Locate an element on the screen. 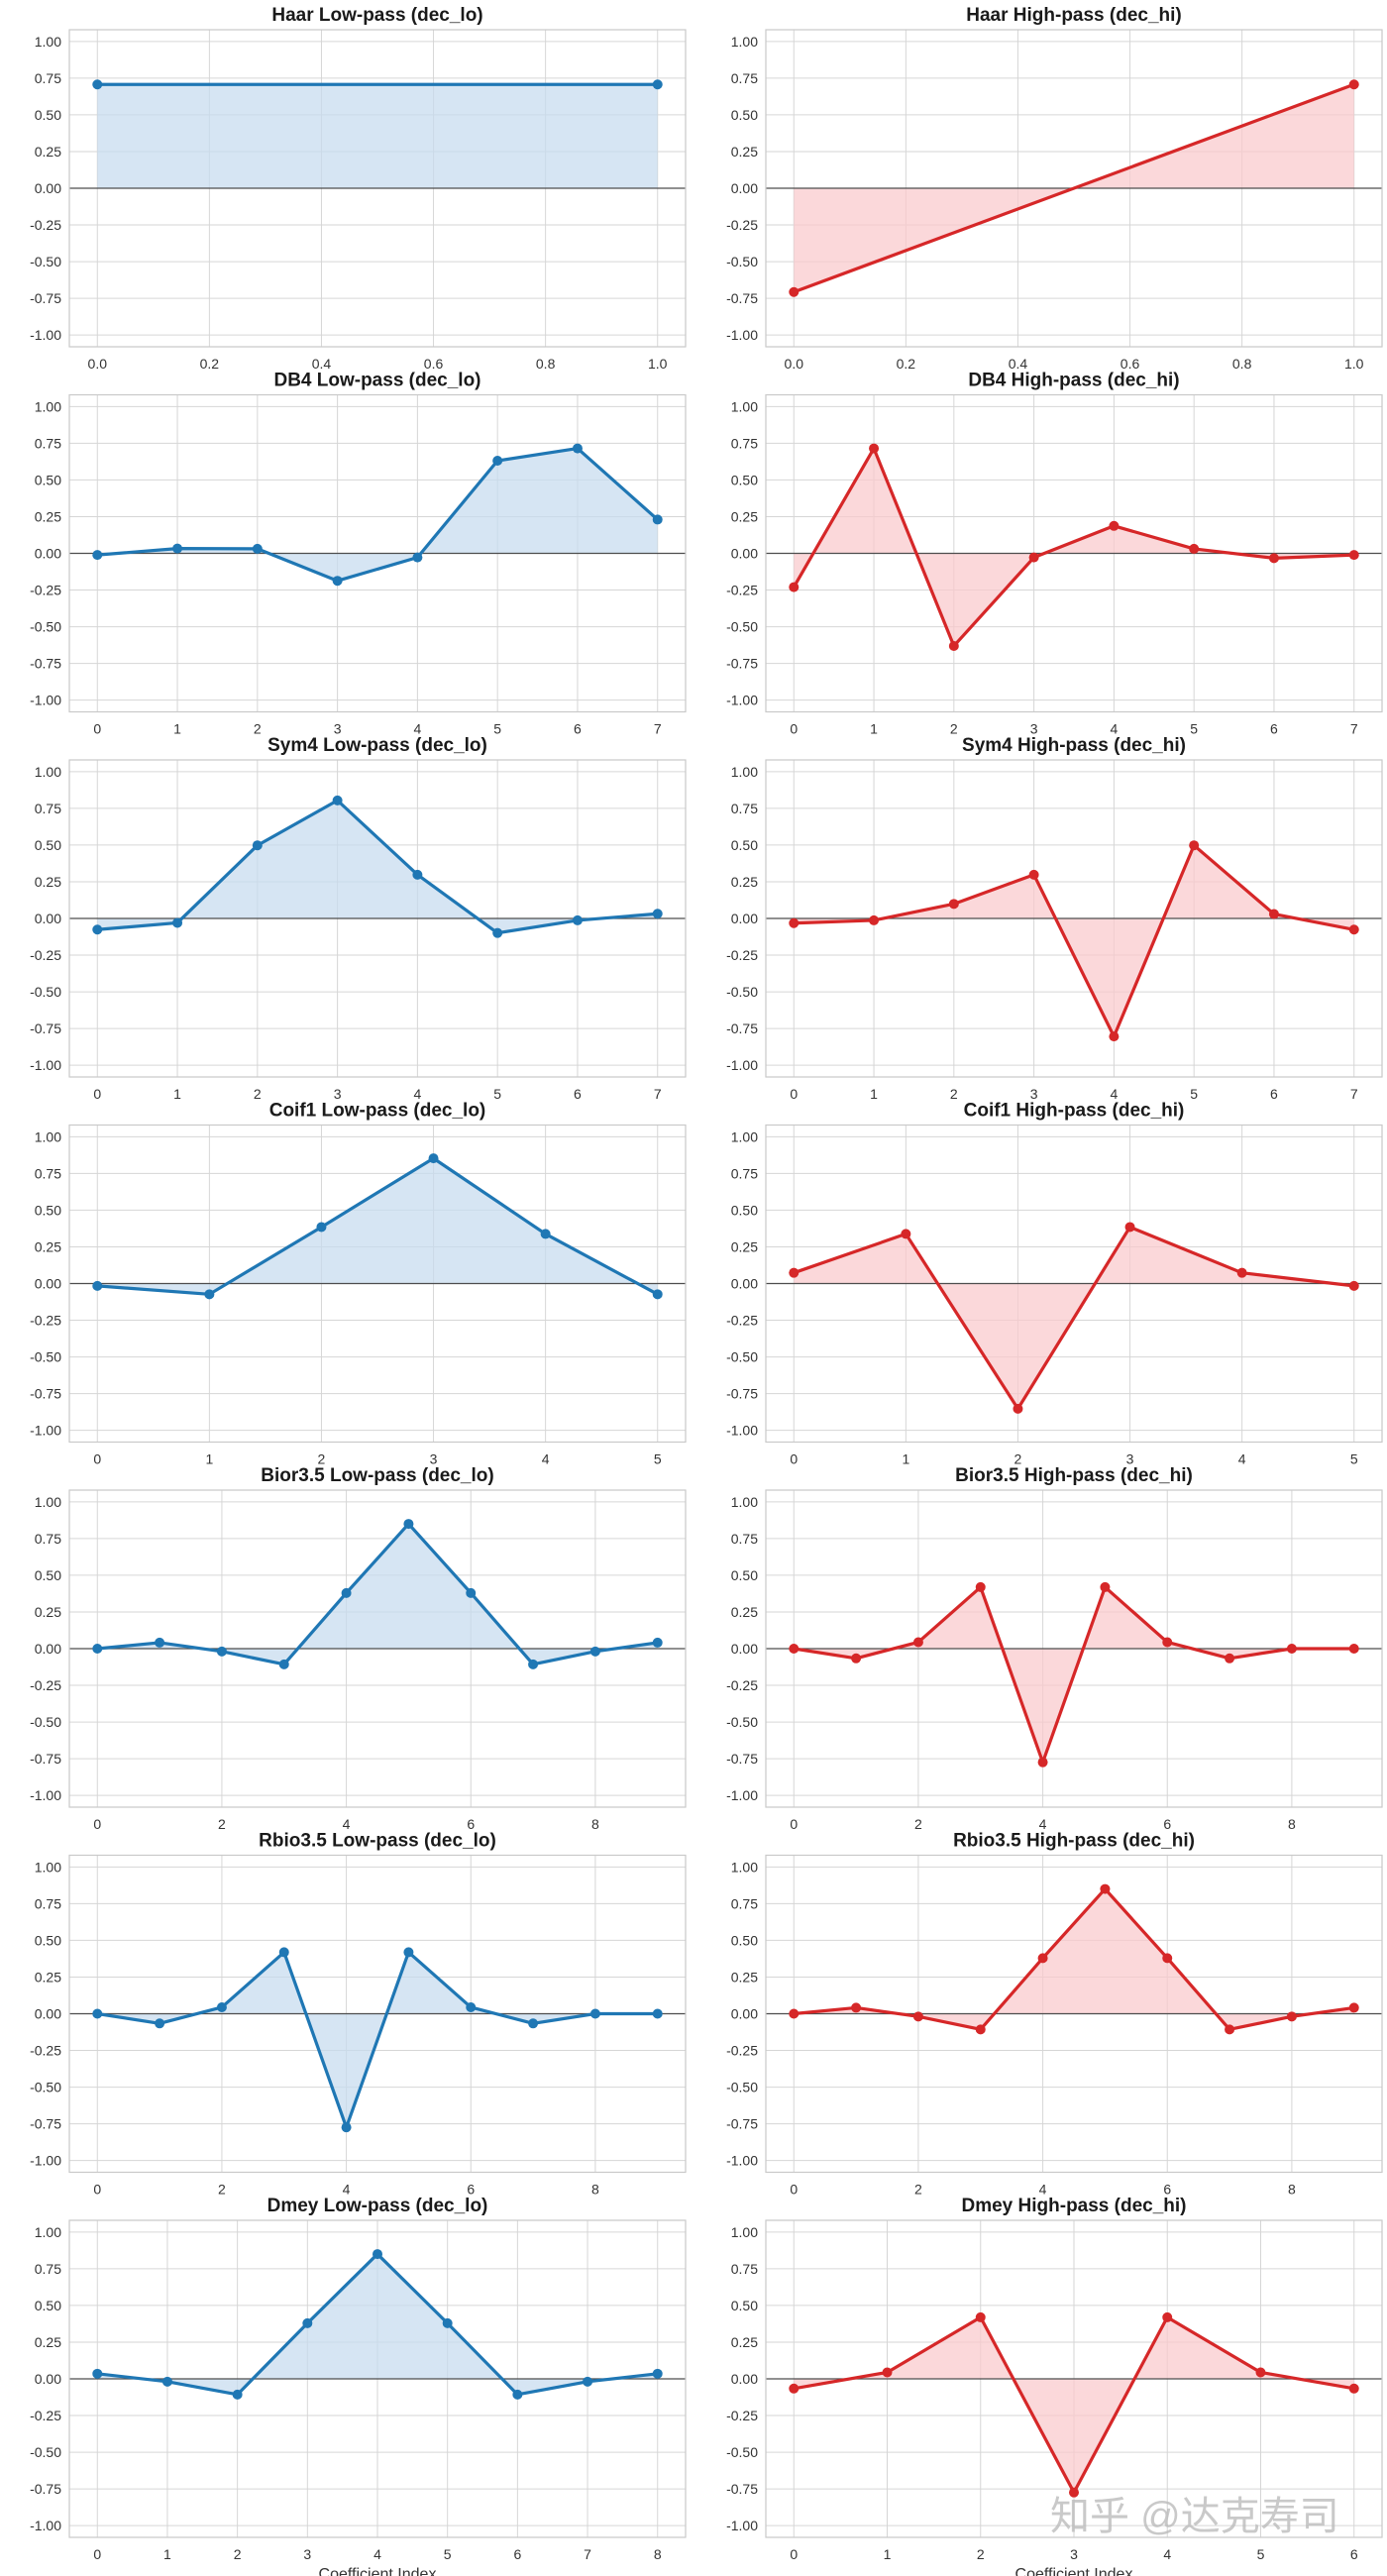 The image size is (1387, 2576). panel-12-ytick-label-2: -0.50 is located at coordinates (45, 2452).